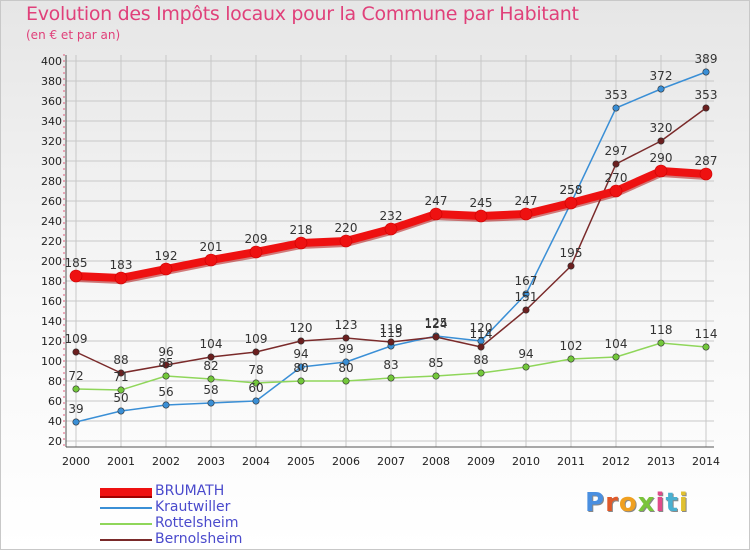 The image size is (750, 550). What do you see at coordinates (55, 441) in the screenshot?
I see `y-tick-label: 20` at bounding box center [55, 441].